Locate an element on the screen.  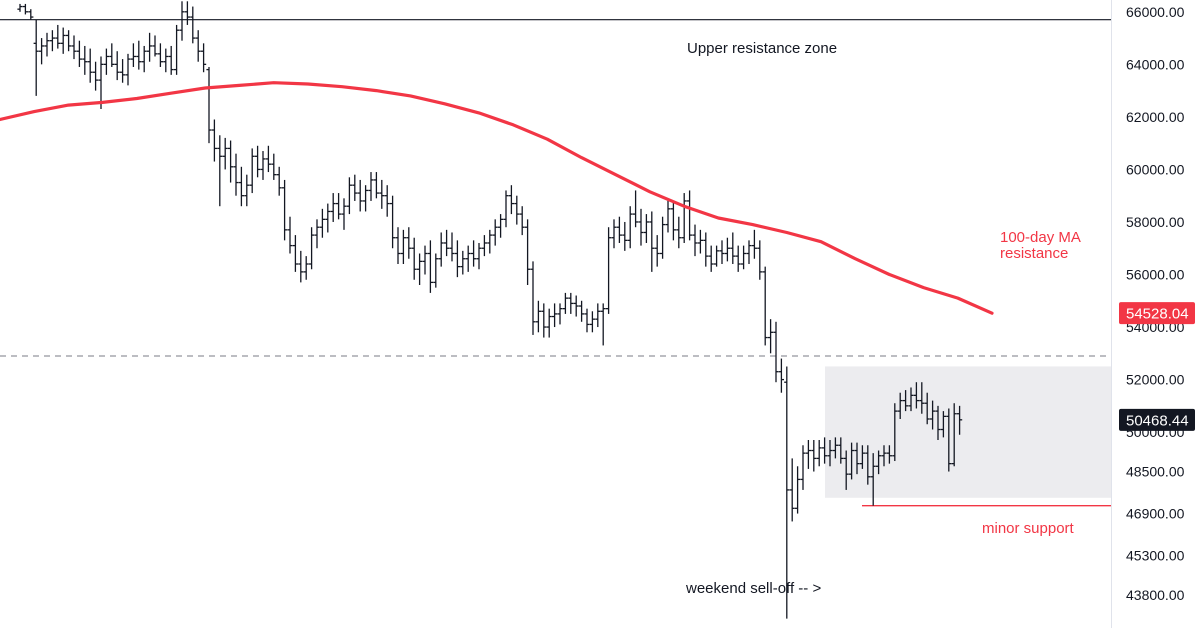
minor-support-label: minor support is located at coordinates (1028, 528).